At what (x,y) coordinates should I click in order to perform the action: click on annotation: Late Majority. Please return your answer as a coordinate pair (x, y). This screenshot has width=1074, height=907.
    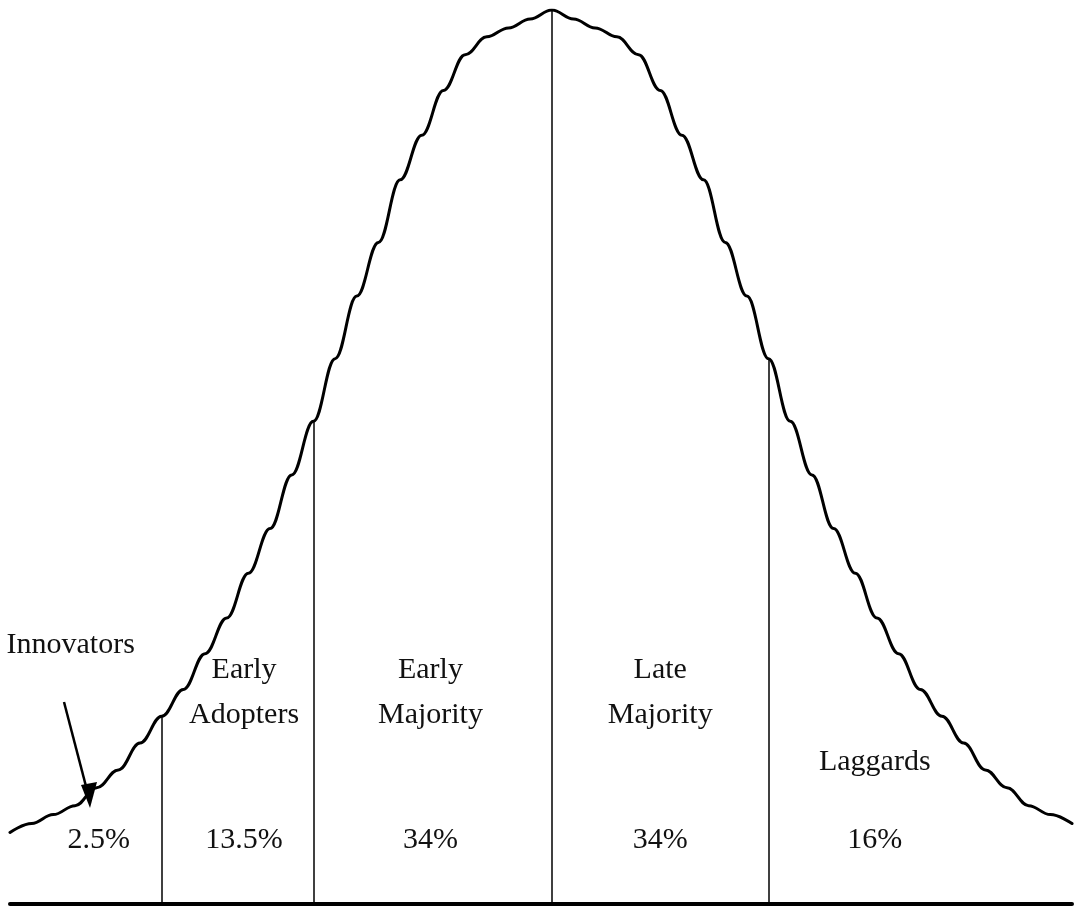
    Looking at the image, I should click on (660, 690).